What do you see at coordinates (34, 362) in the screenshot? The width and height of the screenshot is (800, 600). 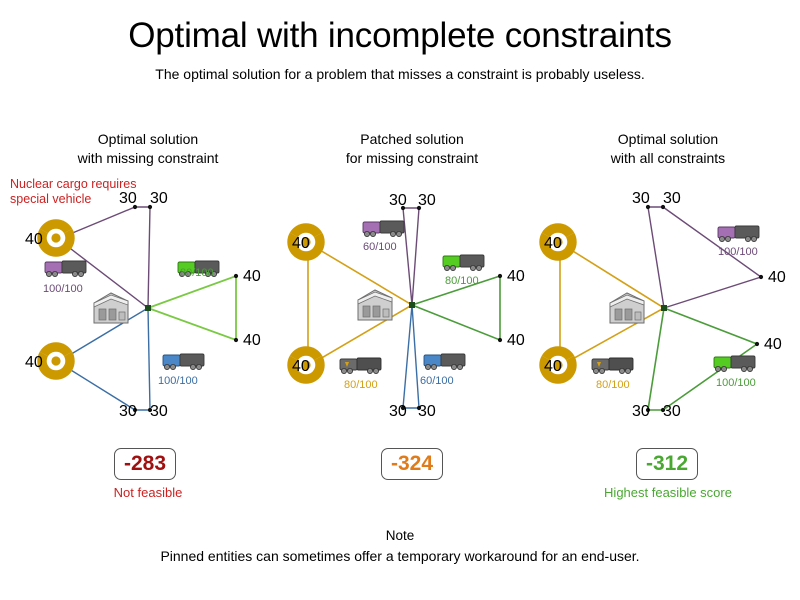 I see `p1-node-label-nuclear-bot: 40` at bounding box center [34, 362].